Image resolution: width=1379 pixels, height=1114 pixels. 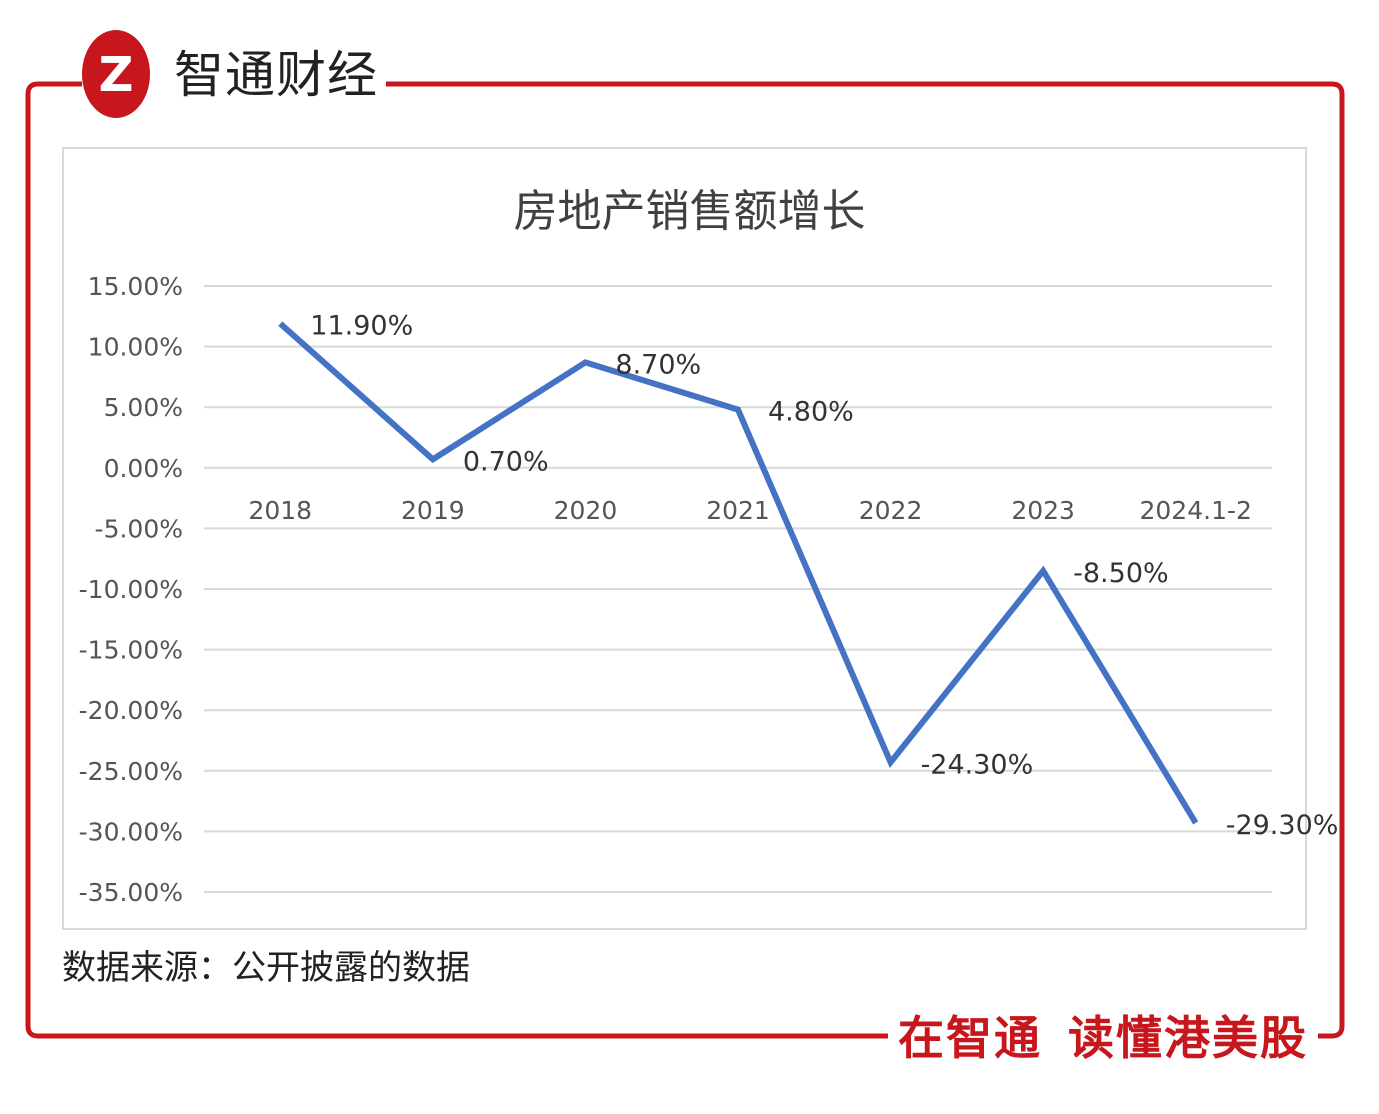 I want to click on data-label: 11.90%, so click(x=361, y=326).